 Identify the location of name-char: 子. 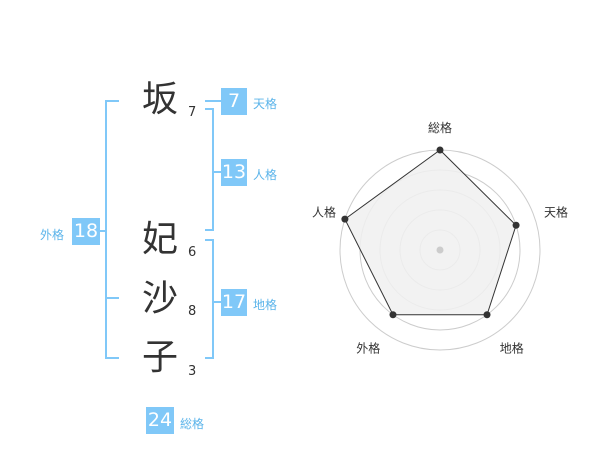
(159, 357).